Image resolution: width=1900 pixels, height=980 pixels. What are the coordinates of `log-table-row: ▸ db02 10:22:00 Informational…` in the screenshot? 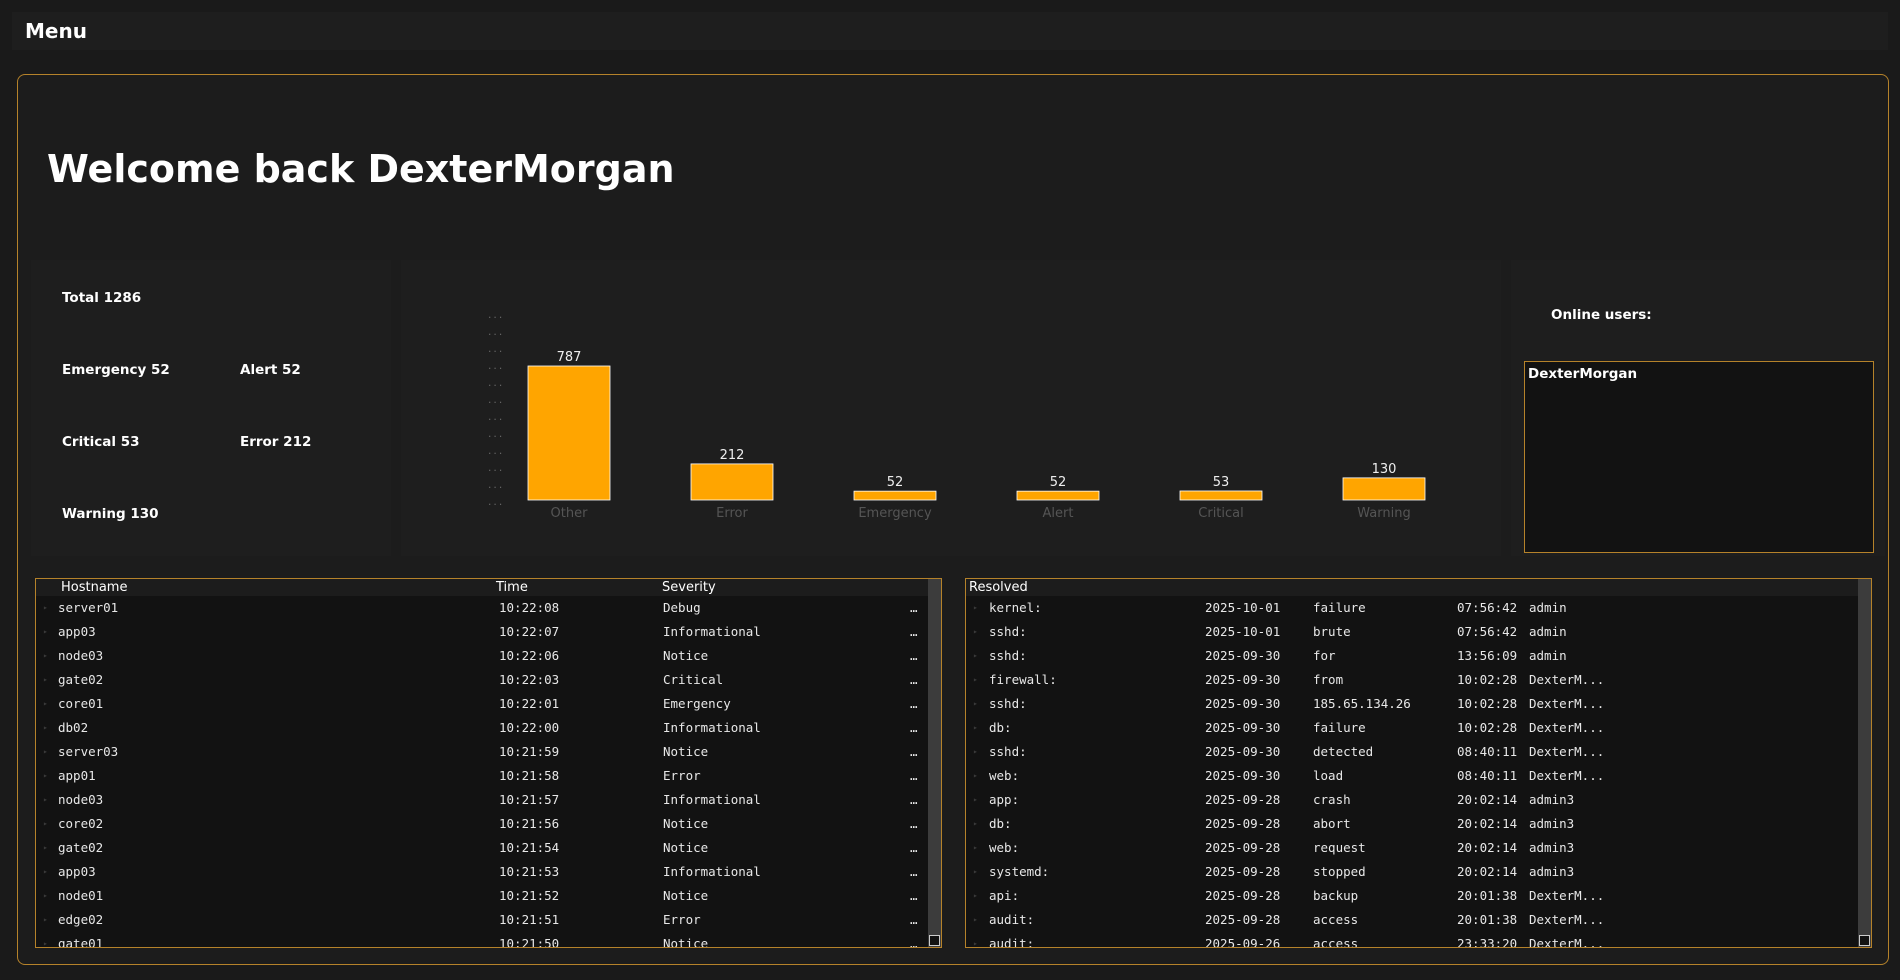 It's located at (481, 728).